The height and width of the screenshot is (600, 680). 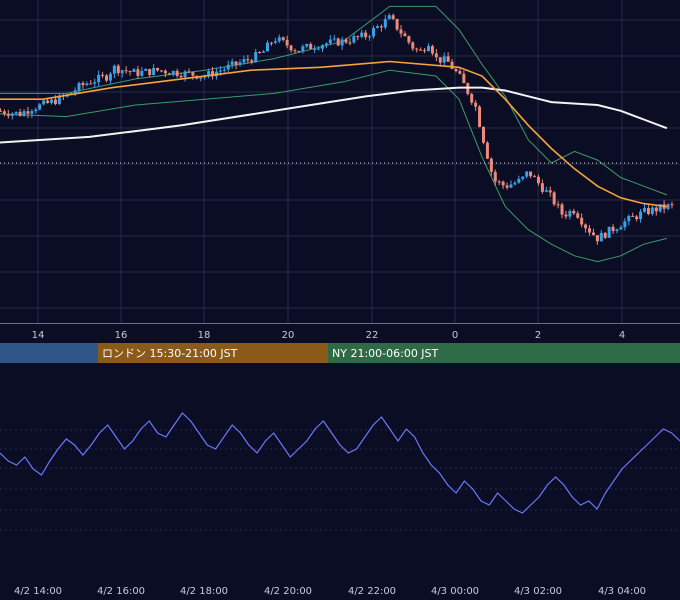 What do you see at coordinates (622, 591) in the screenshot?
I see `osc-time-tick: 4/3 04:00` at bounding box center [622, 591].